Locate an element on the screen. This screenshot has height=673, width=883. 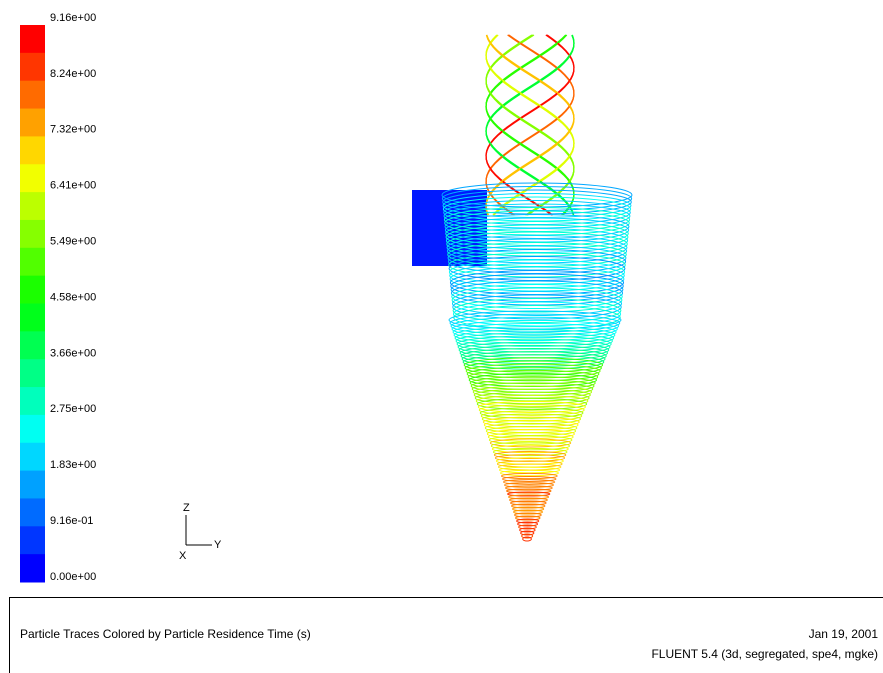
colorbar is located at coordinates (32, 304).